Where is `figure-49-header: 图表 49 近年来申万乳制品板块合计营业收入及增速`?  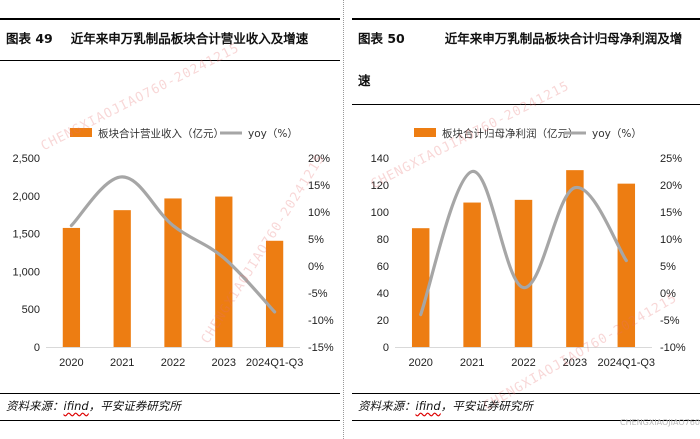 figure-49-header: 图表 49 近年来申万乳制品板块合计营业收入及增速 is located at coordinates (170, 39).